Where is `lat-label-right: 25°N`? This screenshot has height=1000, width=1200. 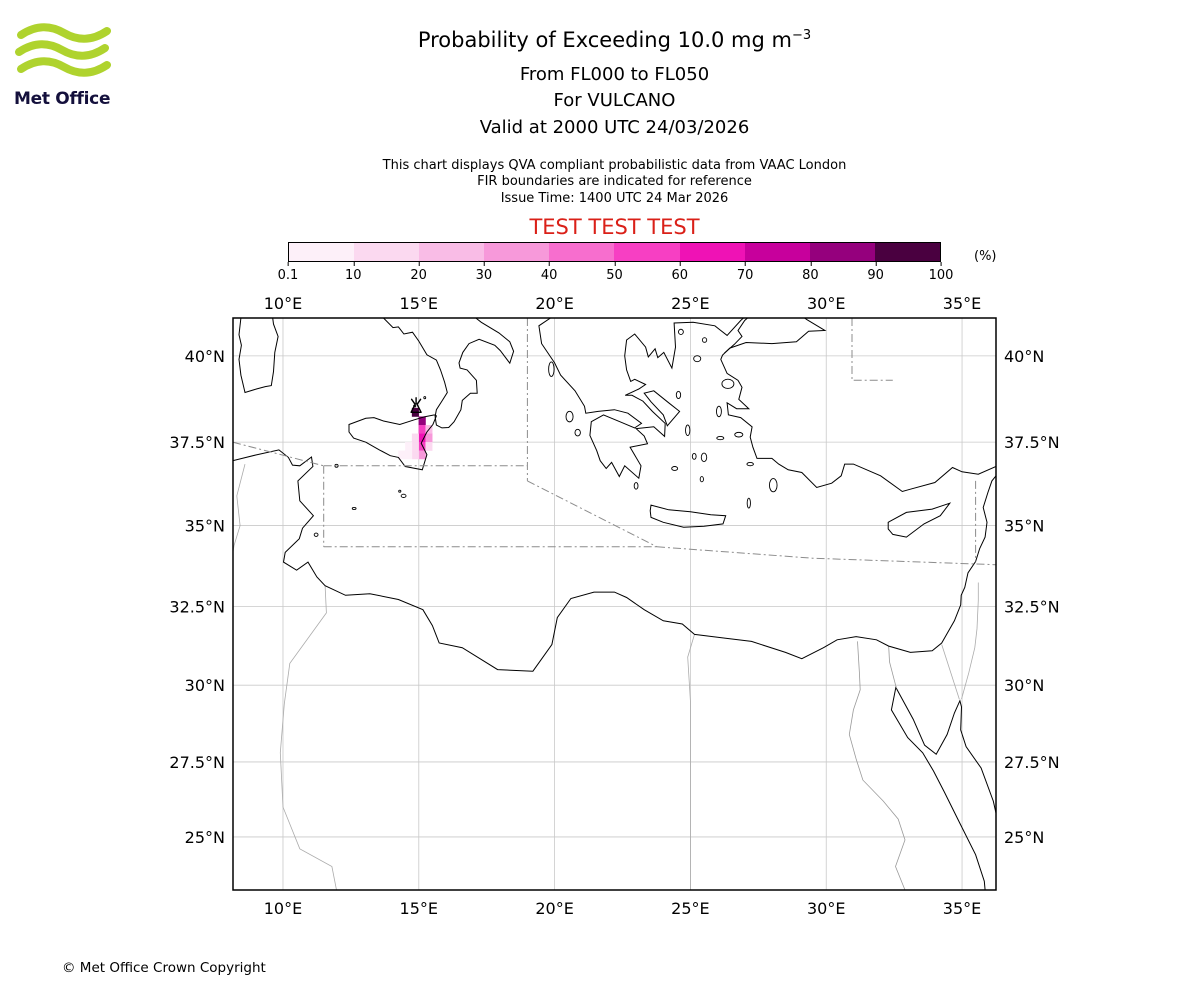
lat-label-right: 25°N is located at coordinates (1024, 837).